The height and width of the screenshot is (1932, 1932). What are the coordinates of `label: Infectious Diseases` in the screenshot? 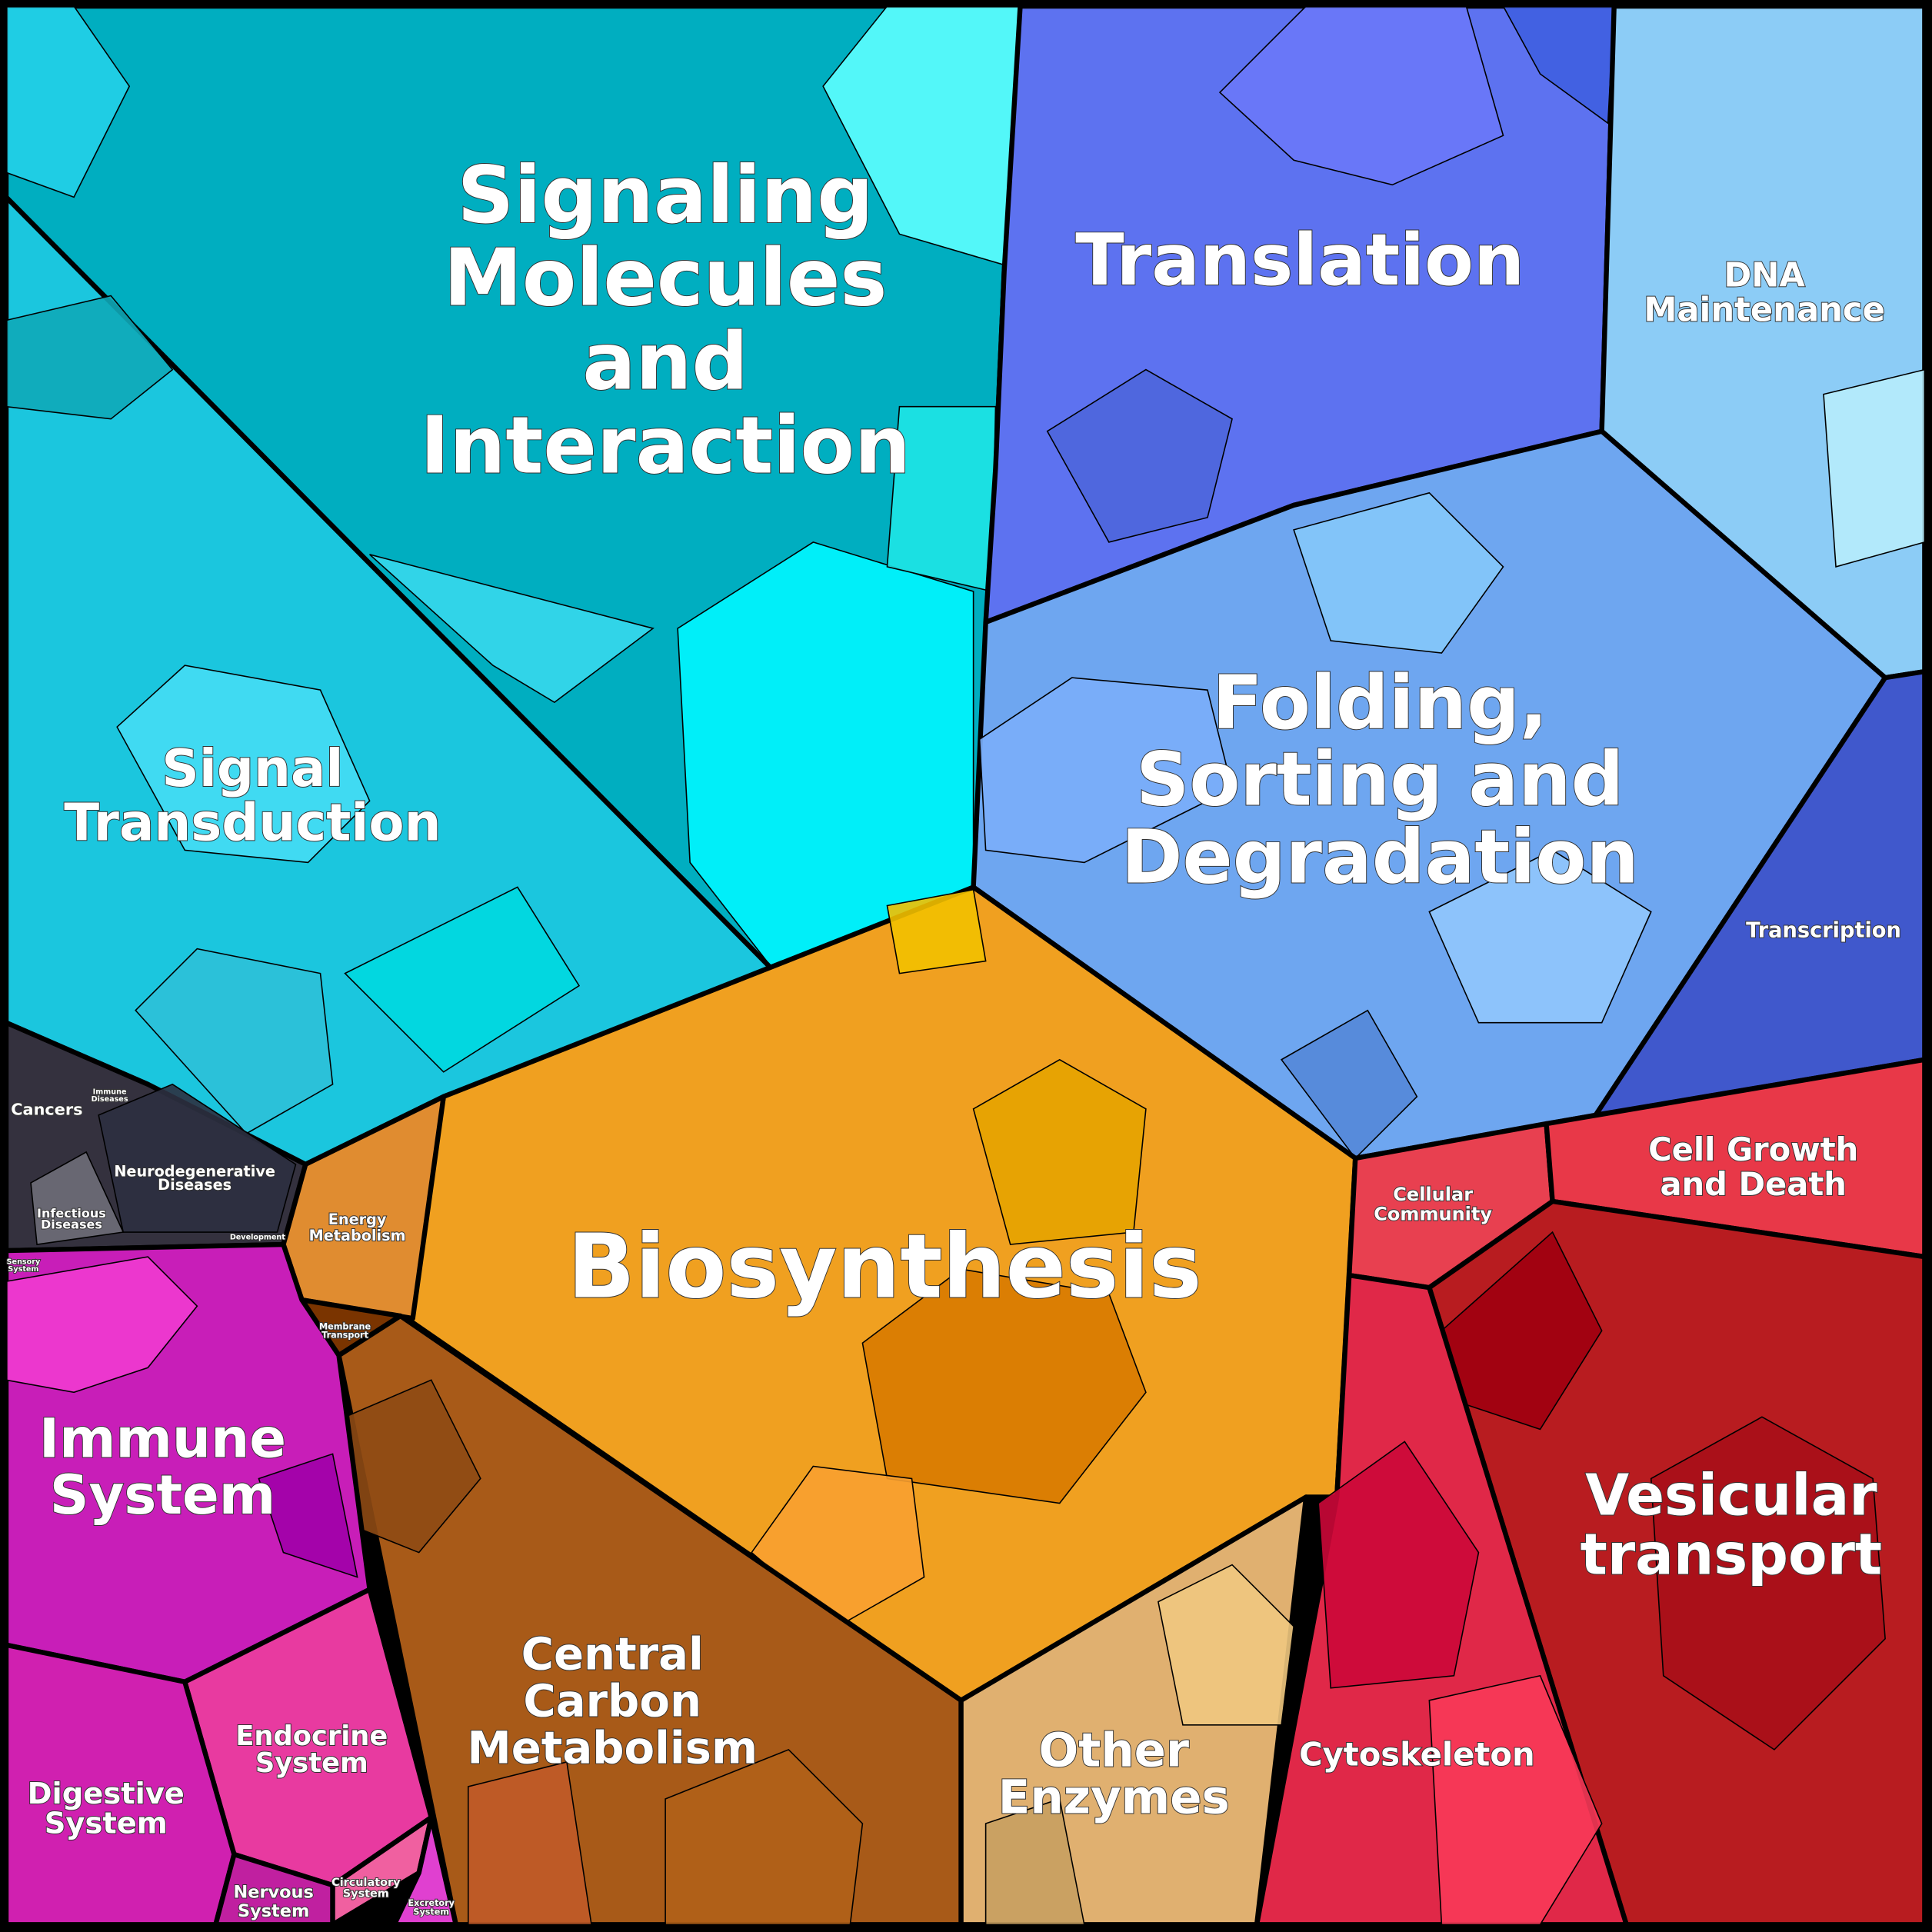 It's located at (71, 1218).